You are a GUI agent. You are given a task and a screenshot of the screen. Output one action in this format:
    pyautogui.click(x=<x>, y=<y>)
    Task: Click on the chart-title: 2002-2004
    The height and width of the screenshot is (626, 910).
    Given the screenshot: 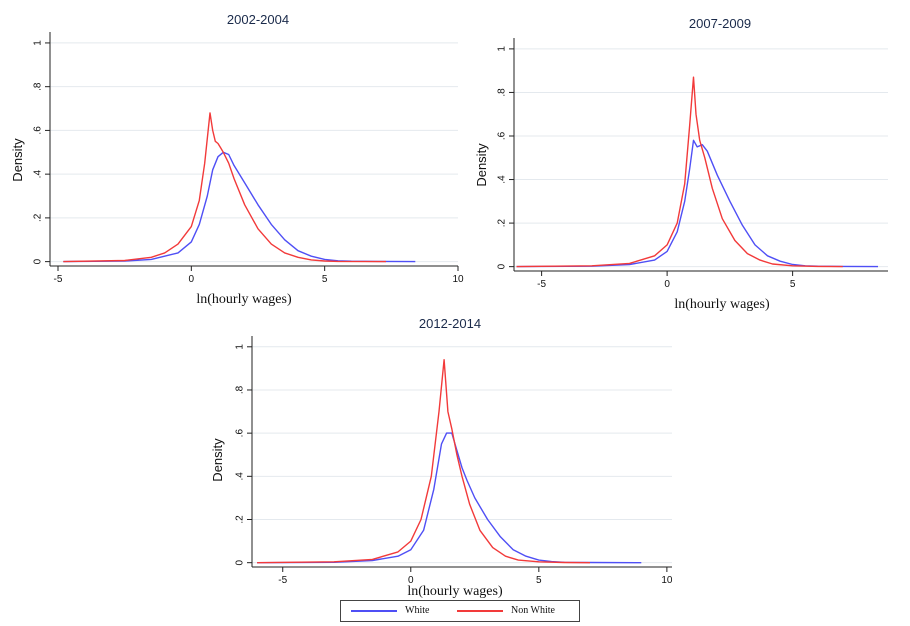 What is the action you would take?
    pyautogui.click(x=258, y=19)
    